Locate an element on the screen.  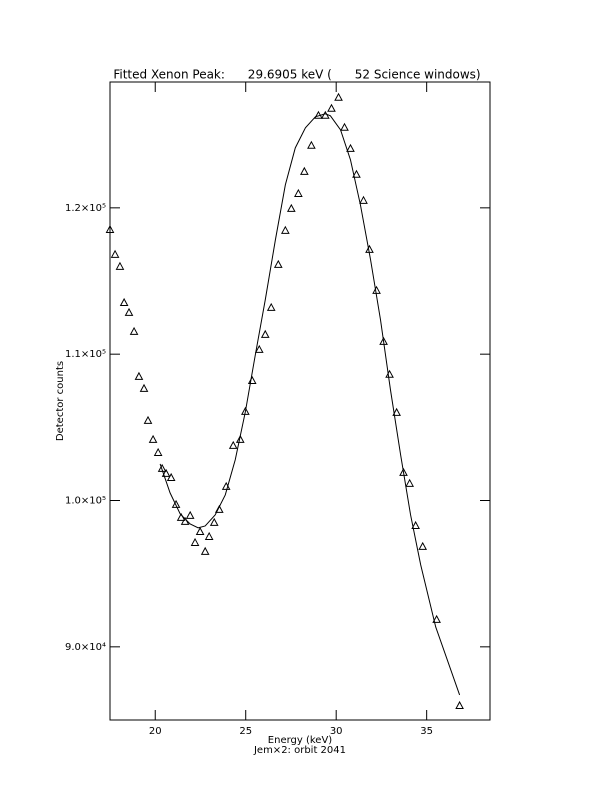
x-axis-label: Energy (keV) is located at coordinates (300, 740).